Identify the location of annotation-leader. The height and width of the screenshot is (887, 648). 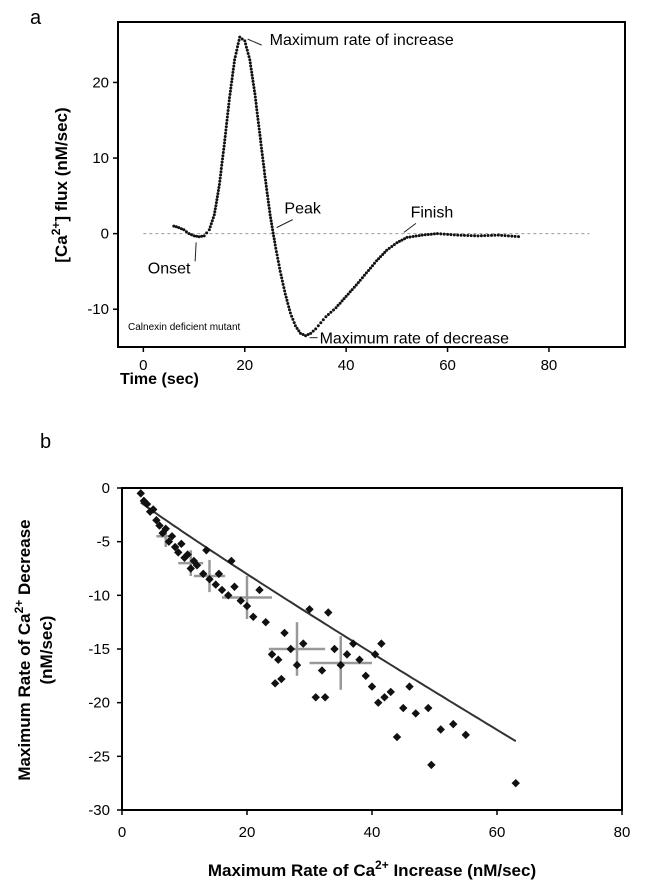
(195, 252).